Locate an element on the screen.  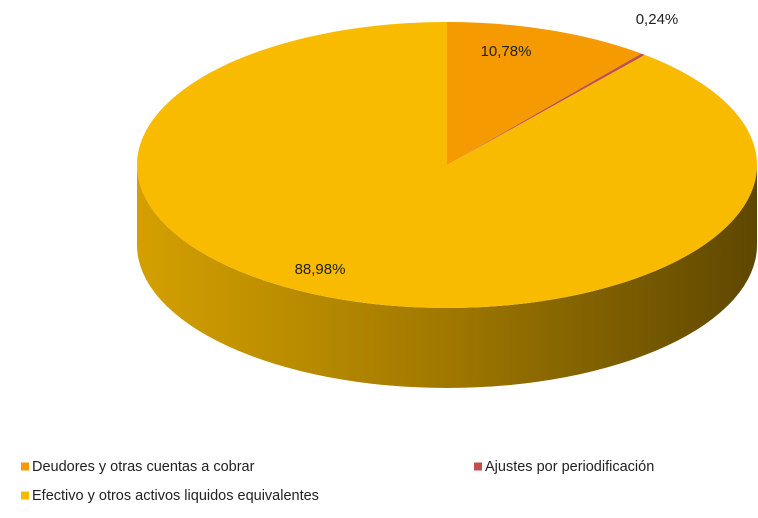
data-label: 88,98% is located at coordinates (320, 269).